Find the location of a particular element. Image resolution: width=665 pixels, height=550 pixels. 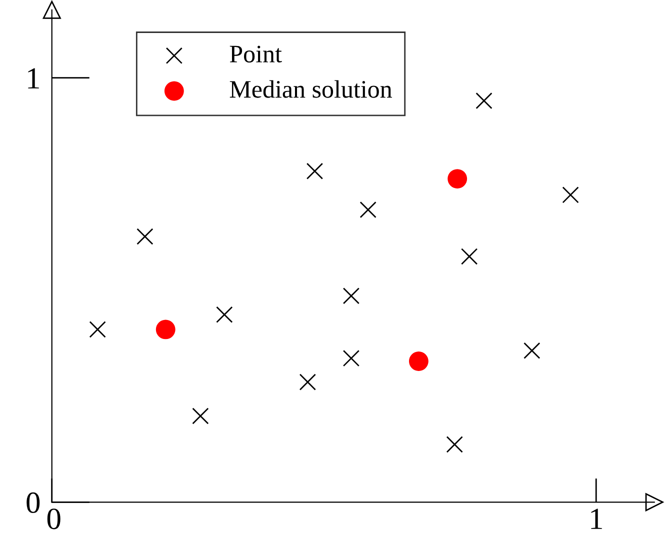

legend-label: Point is located at coordinates (256, 54).